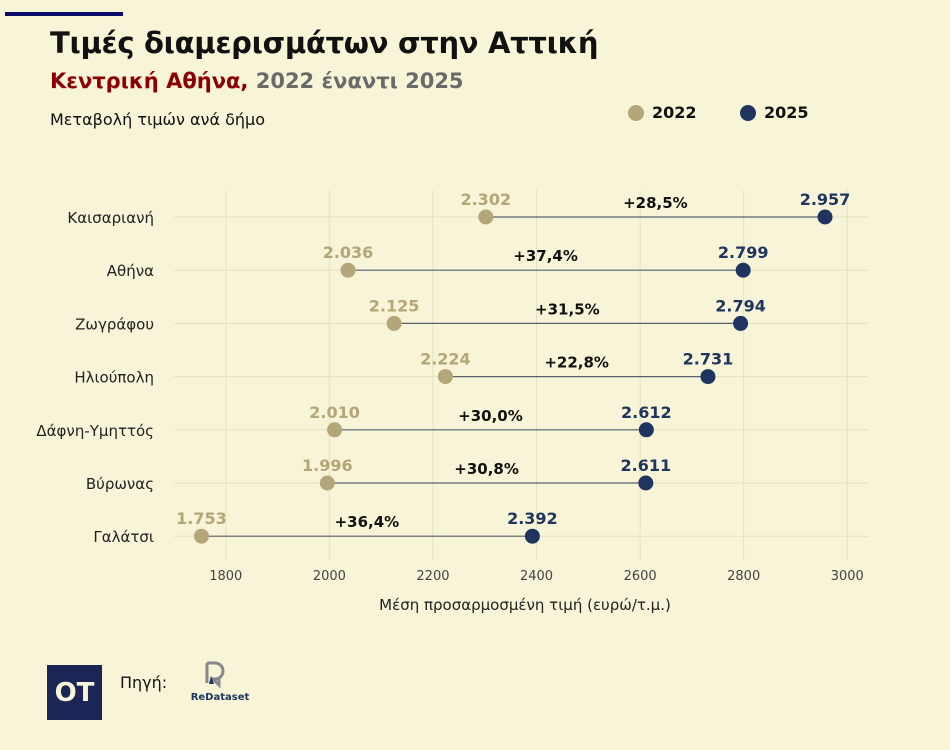 The height and width of the screenshot is (750, 950). Describe the element at coordinates (445, 359) in the screenshot. I see `data-label-2022: 2.224` at that location.